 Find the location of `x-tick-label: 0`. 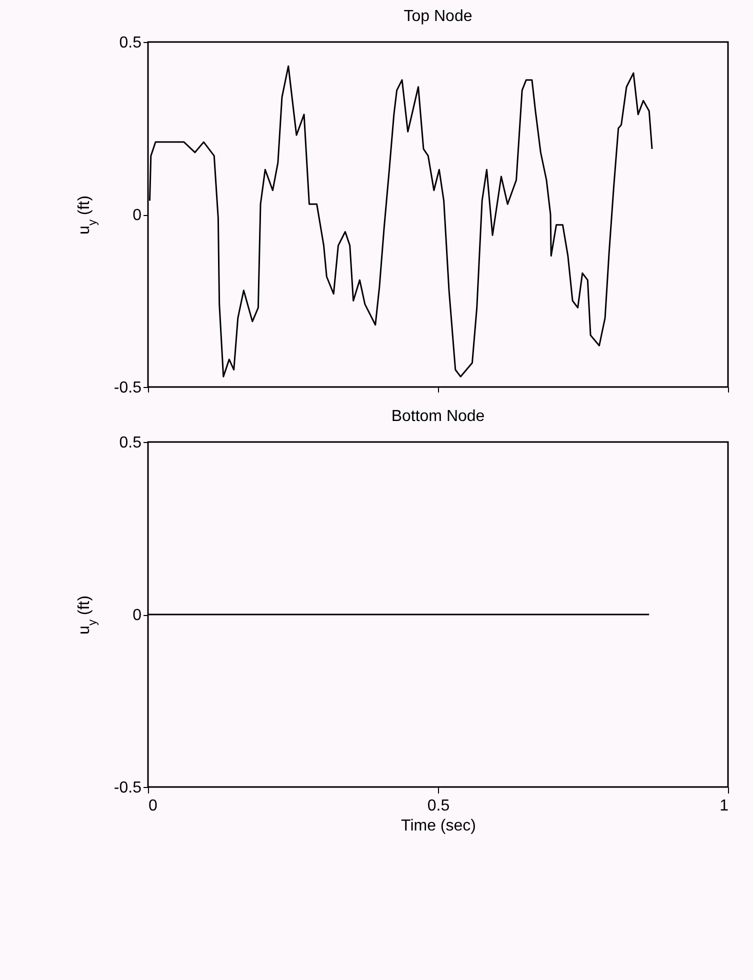

x-tick-label: 0 is located at coordinates (153, 806).